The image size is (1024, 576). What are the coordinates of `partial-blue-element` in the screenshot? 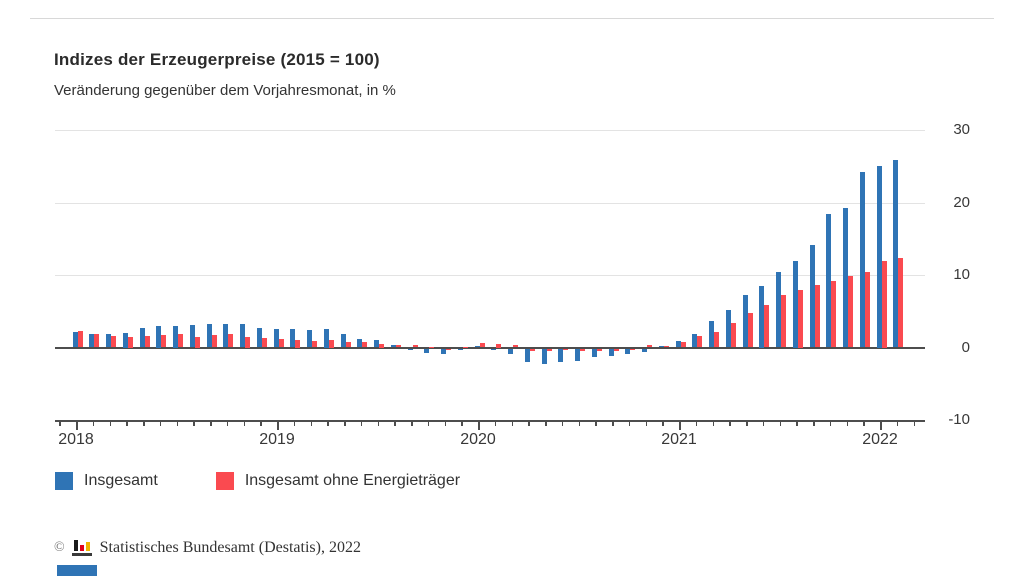 It's located at (77, 570).